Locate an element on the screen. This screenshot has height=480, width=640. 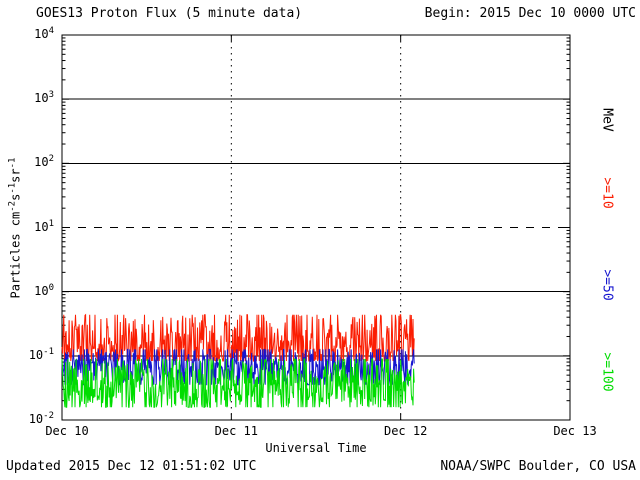
y-tick-label: 10⁰ is located at coordinates (44, 290).